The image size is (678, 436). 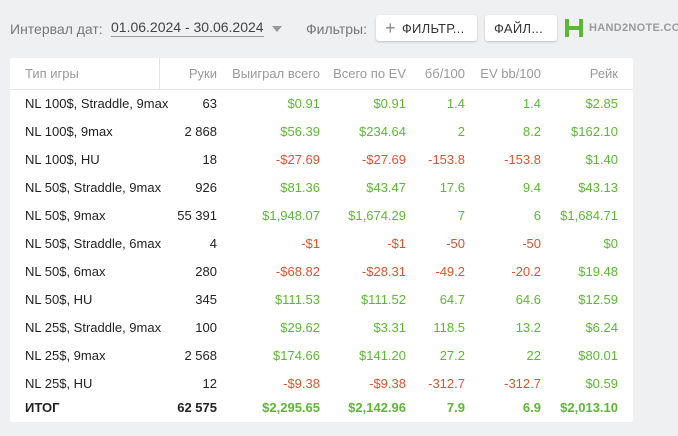 What do you see at coordinates (206, 327) in the screenshot?
I see `cell-hands: 100` at bounding box center [206, 327].